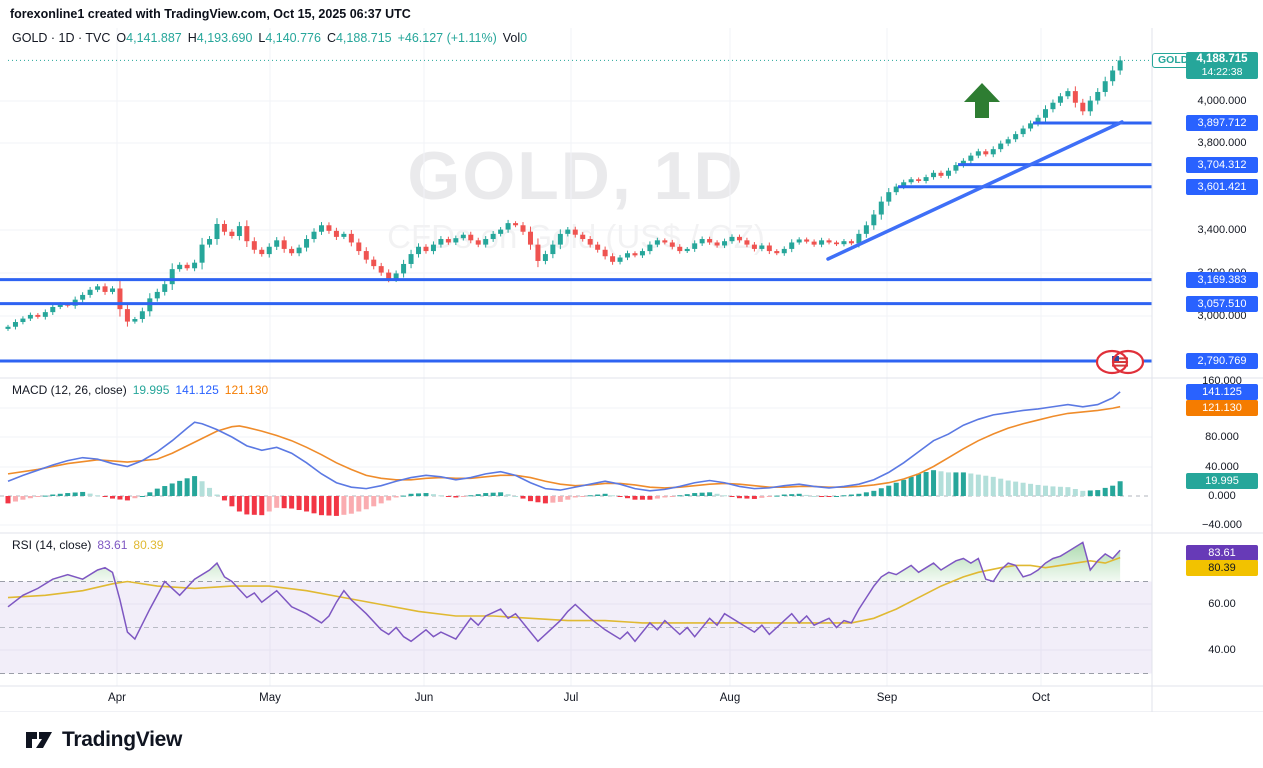  What do you see at coordinates (887, 698) in the screenshot?
I see `time-axis-label-sep: Sep` at bounding box center [887, 698].